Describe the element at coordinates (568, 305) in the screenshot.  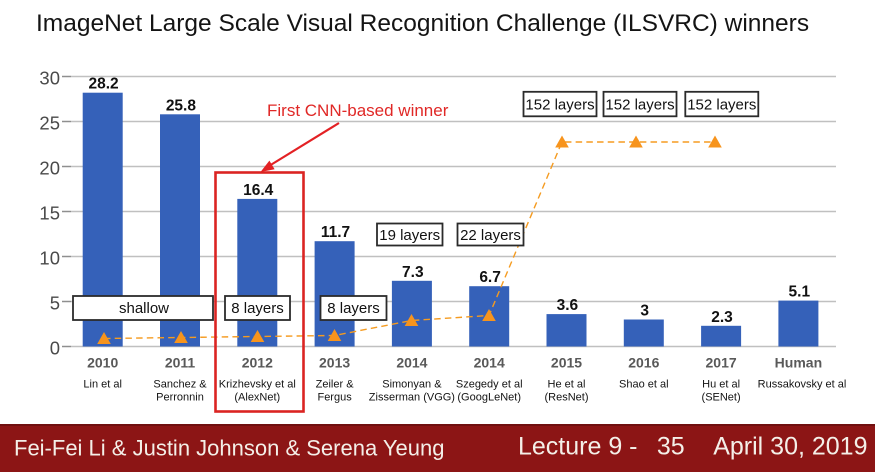
I see `svg-text: 3.6` at that location.